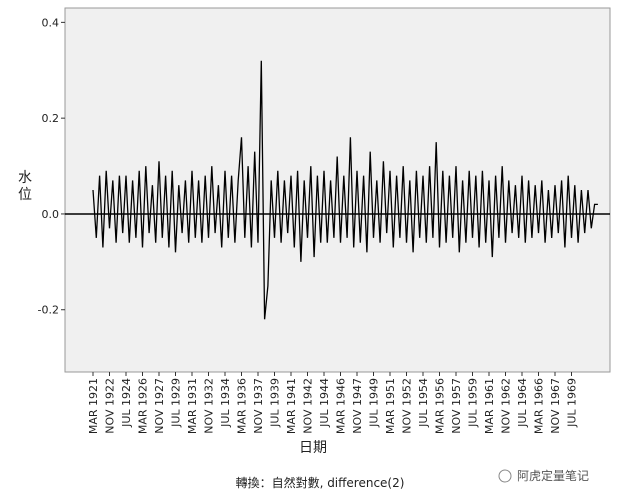 The width and height of the screenshot is (626, 501). Describe the element at coordinates (489, 406) in the screenshot. I see `x-tick-label: MAR 1961` at that location.